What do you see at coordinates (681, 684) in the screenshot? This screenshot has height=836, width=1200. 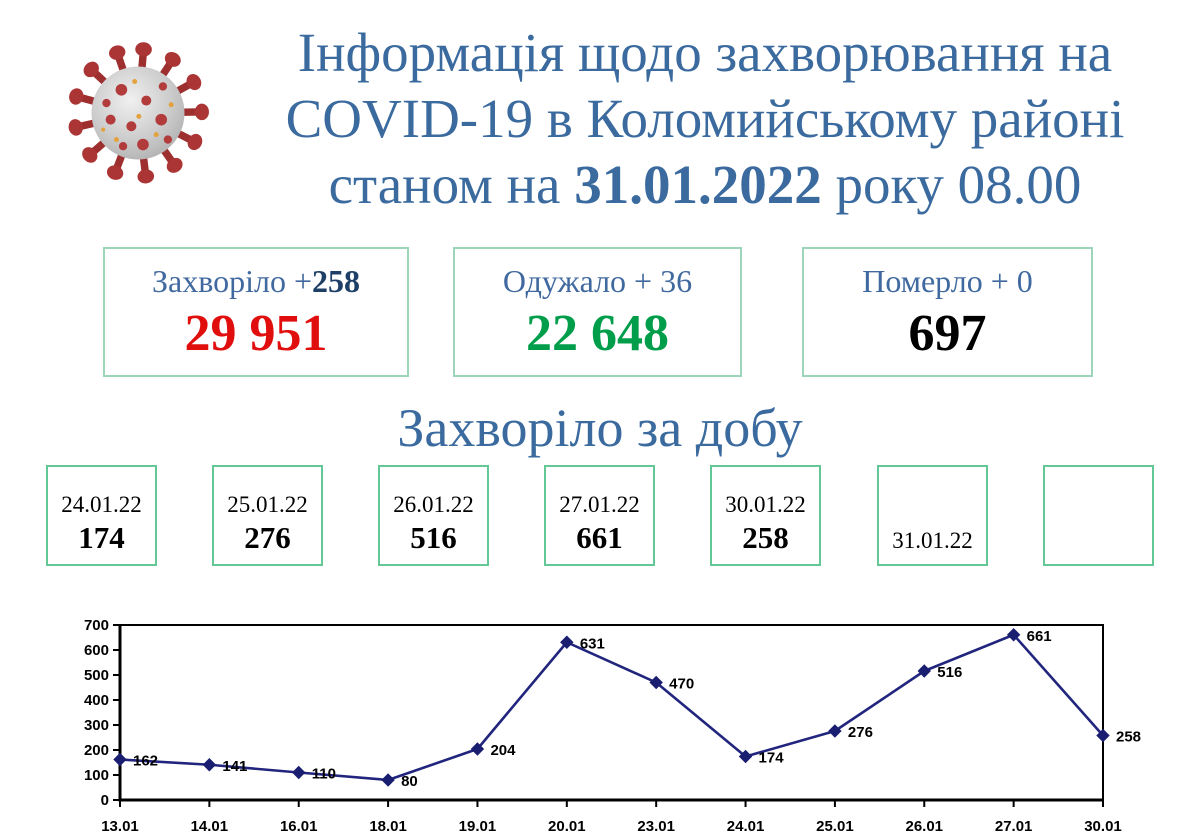 I see `svg-text: 470` at bounding box center [681, 684].